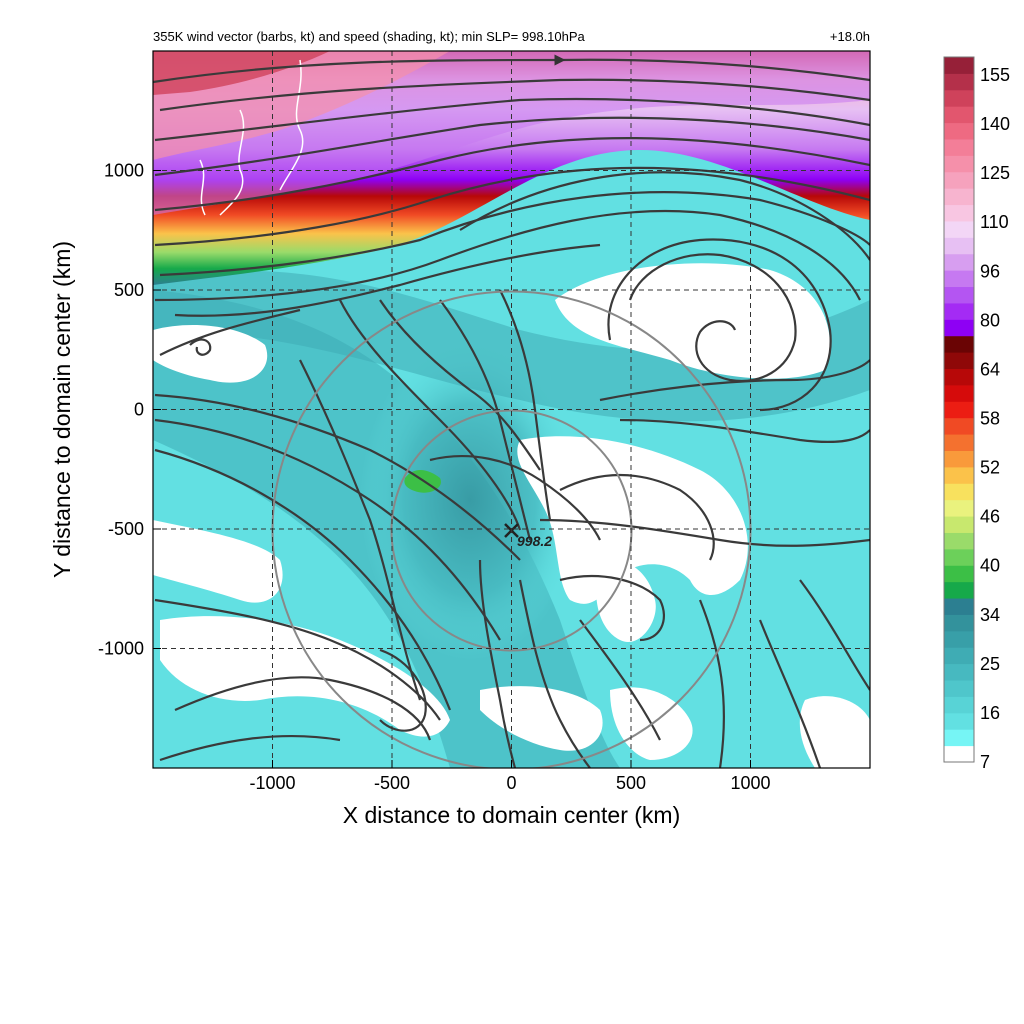  What do you see at coordinates (990, 615) in the screenshot?
I see `colorbar-tick-label: 34` at bounding box center [990, 615].